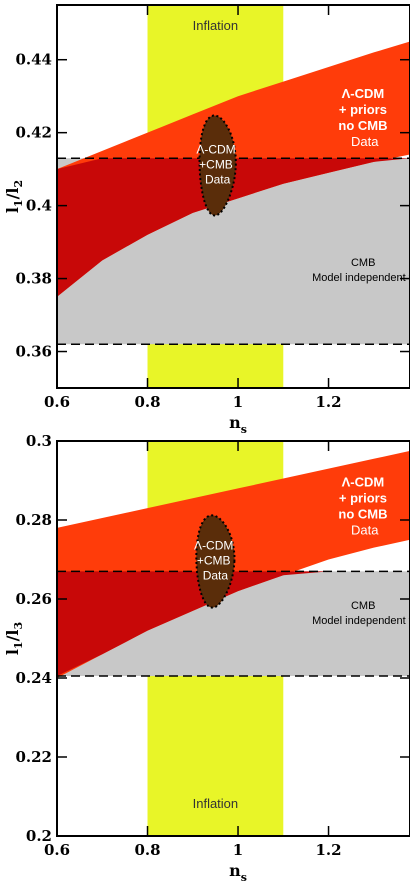  I want to click on y-tick-label: 0.2, so click(39, 836).